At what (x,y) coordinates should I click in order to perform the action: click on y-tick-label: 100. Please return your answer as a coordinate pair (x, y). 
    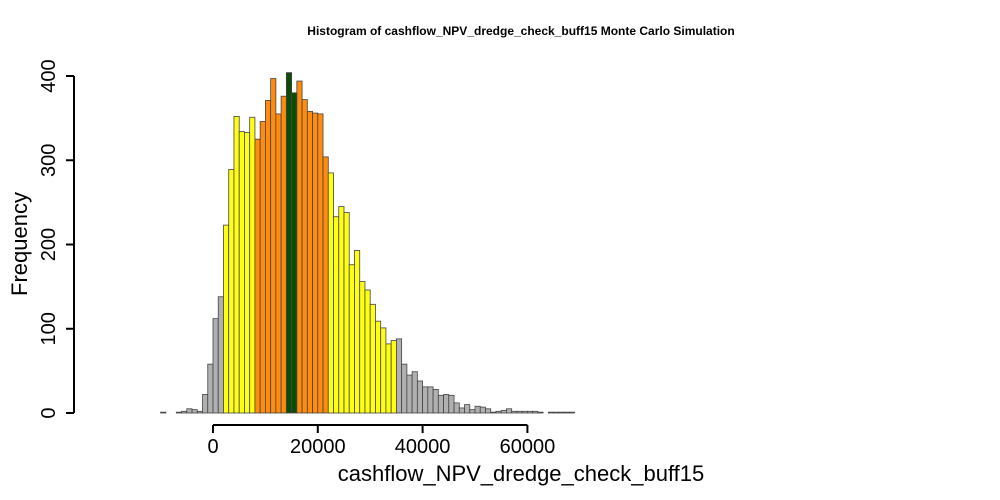
    Looking at the image, I should click on (49, 328).